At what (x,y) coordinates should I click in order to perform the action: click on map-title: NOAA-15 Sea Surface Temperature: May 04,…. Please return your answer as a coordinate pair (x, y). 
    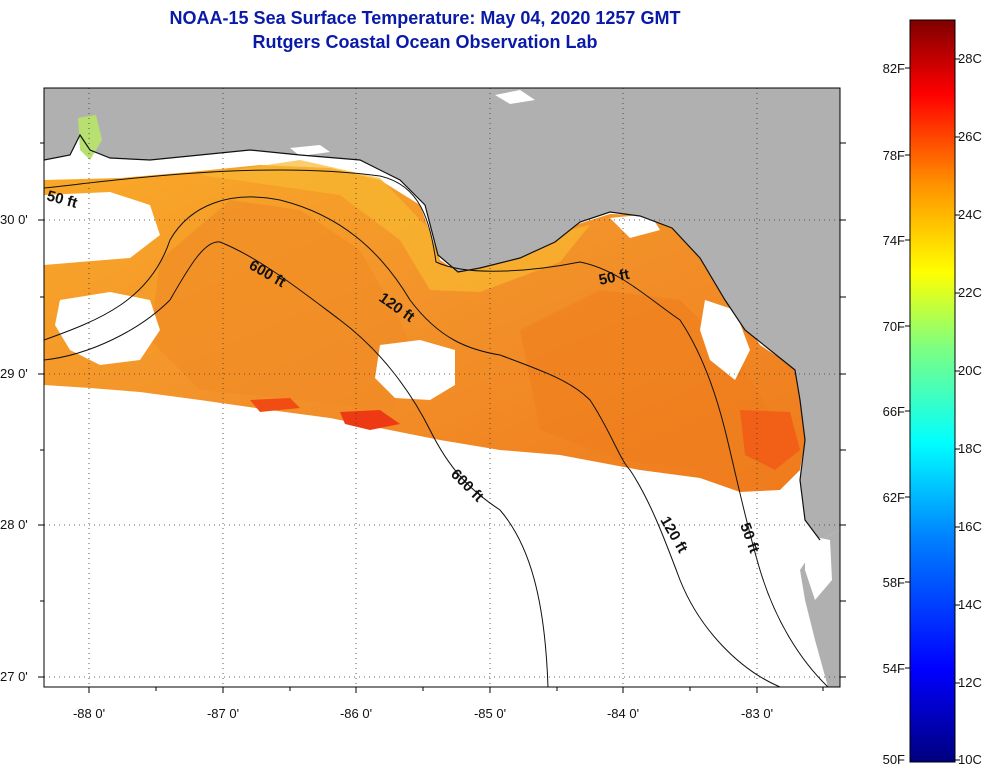
    Looking at the image, I should click on (425, 18).